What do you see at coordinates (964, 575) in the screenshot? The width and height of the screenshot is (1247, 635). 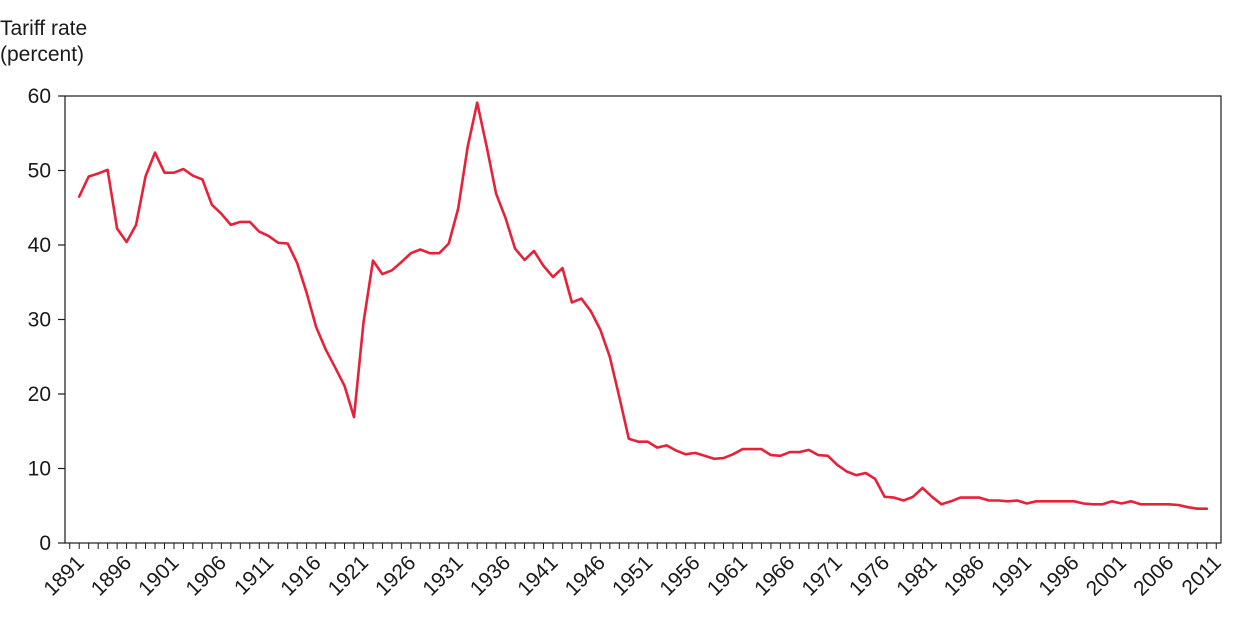 I see `x-tick-label: 1986` at bounding box center [964, 575].